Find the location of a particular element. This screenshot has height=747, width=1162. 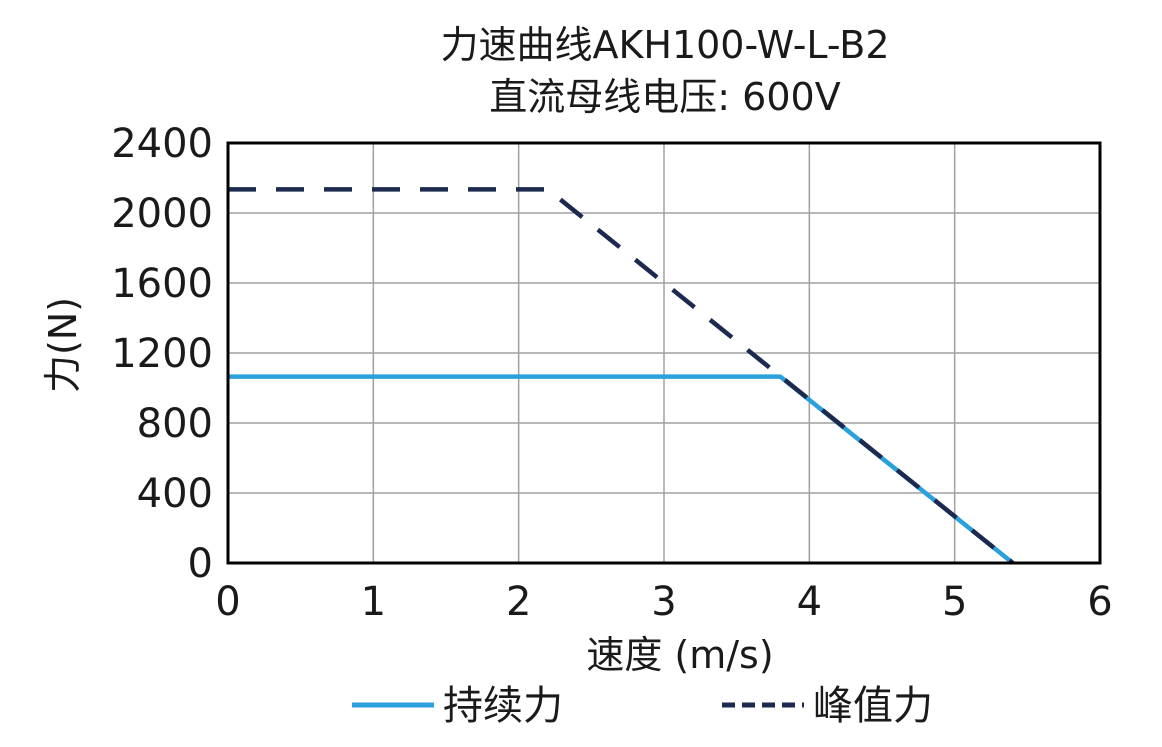

y-tick-label: 400 is located at coordinates (175, 494).